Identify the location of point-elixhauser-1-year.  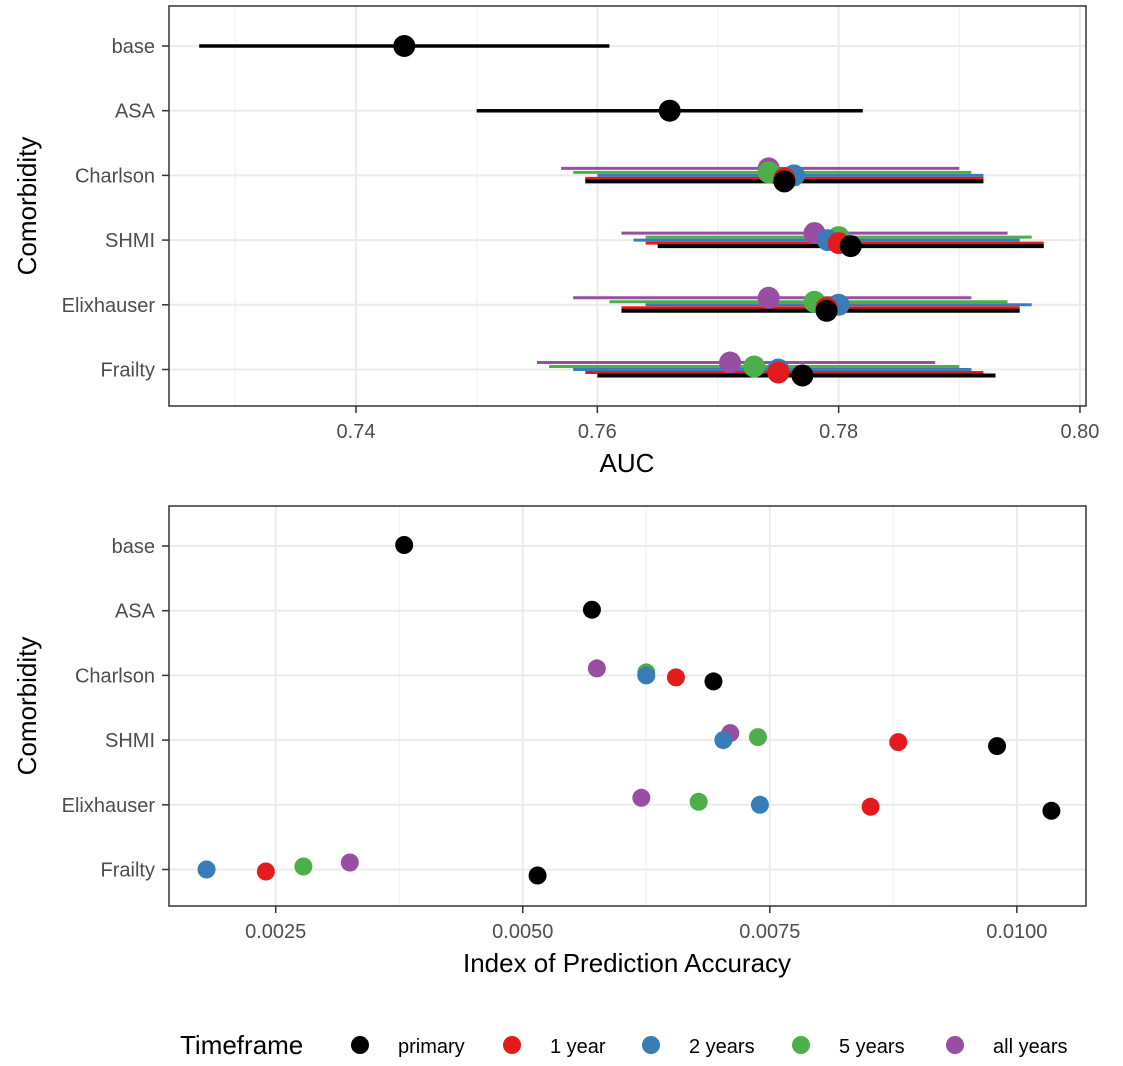
(870, 806).